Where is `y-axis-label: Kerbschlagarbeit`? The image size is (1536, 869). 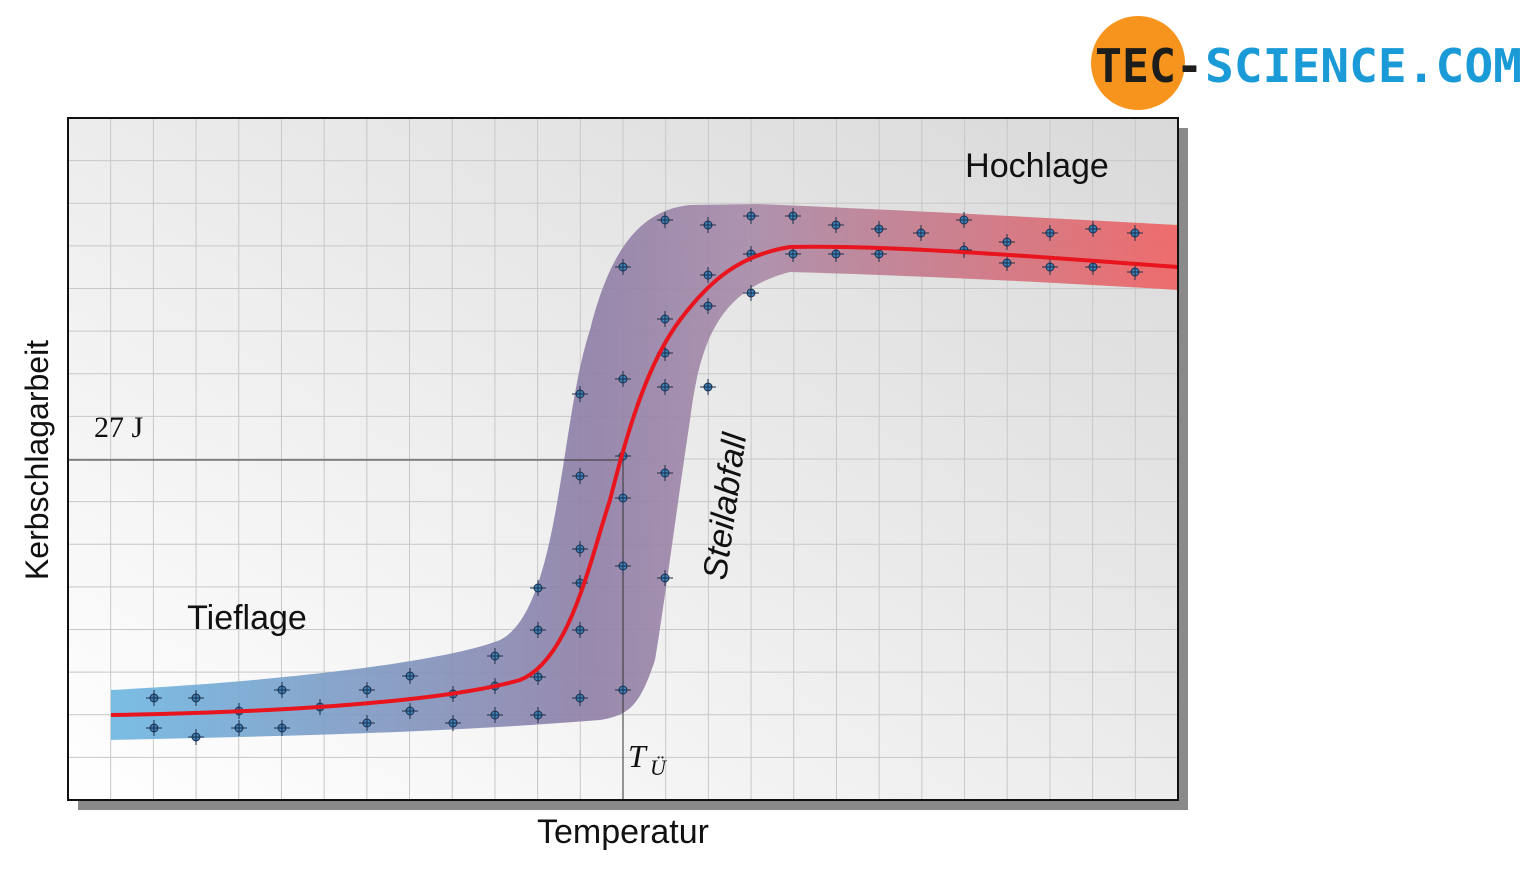 y-axis-label: Kerbschlagarbeit is located at coordinates (37, 460).